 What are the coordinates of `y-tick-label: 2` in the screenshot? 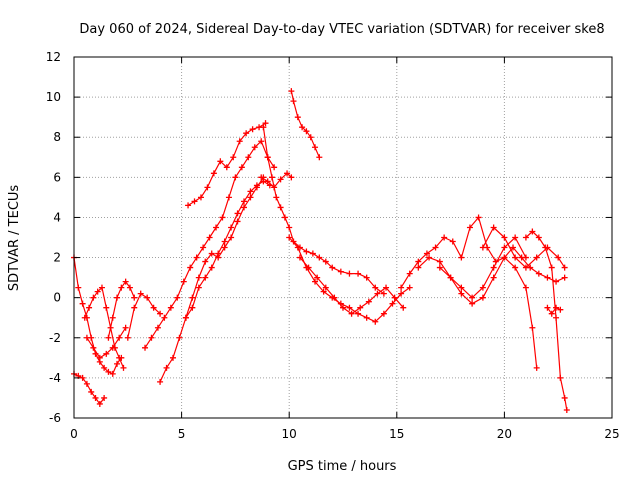 It's located at (57, 258).